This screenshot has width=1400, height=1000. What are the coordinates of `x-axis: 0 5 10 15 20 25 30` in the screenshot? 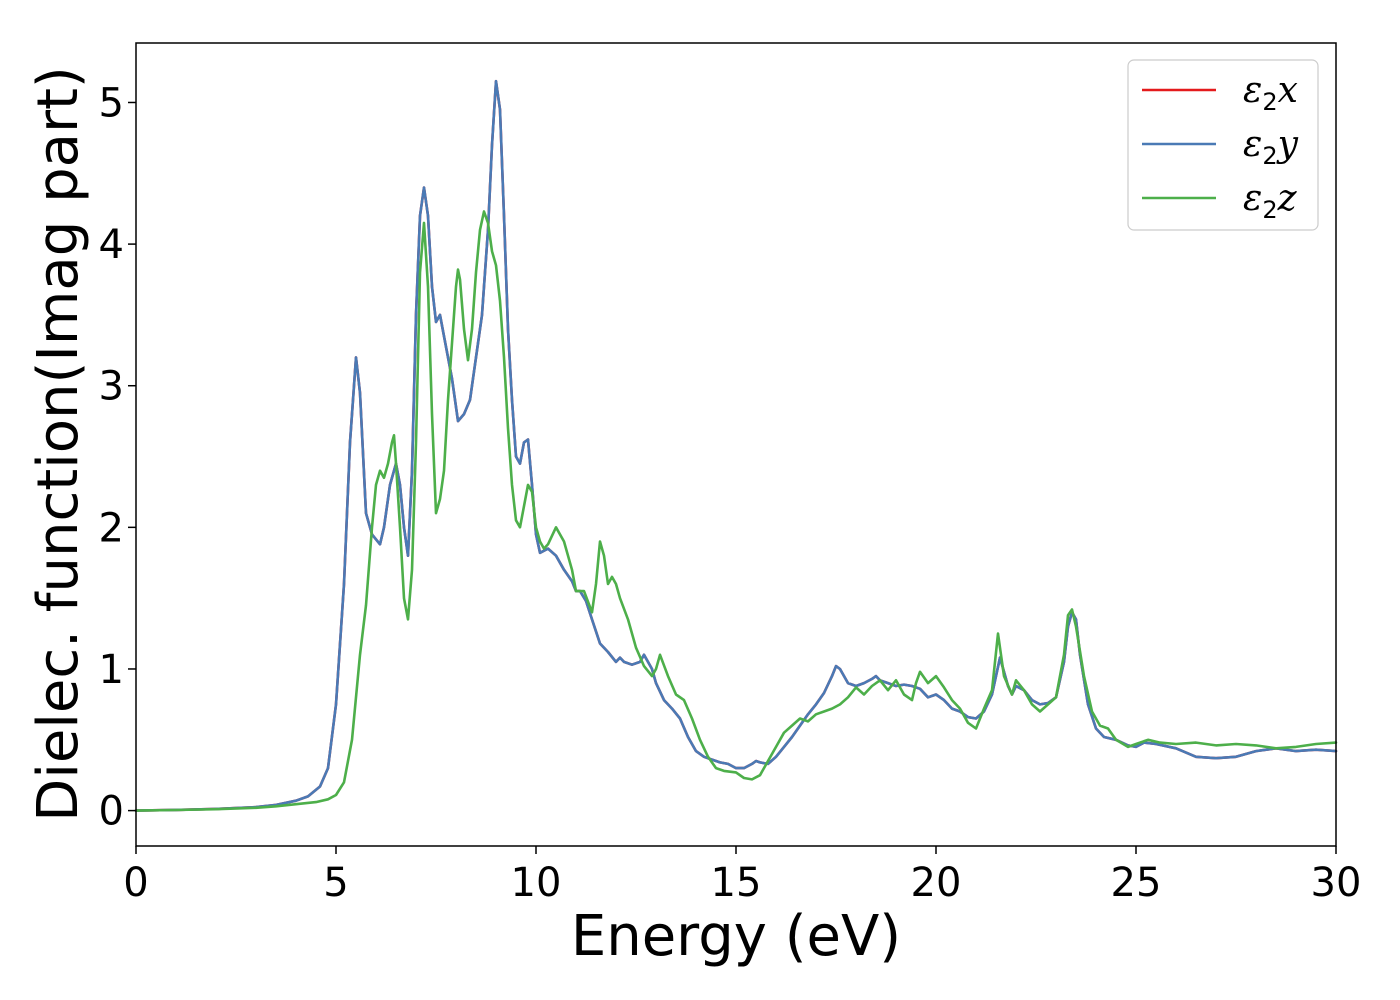 It's located at (742, 876).